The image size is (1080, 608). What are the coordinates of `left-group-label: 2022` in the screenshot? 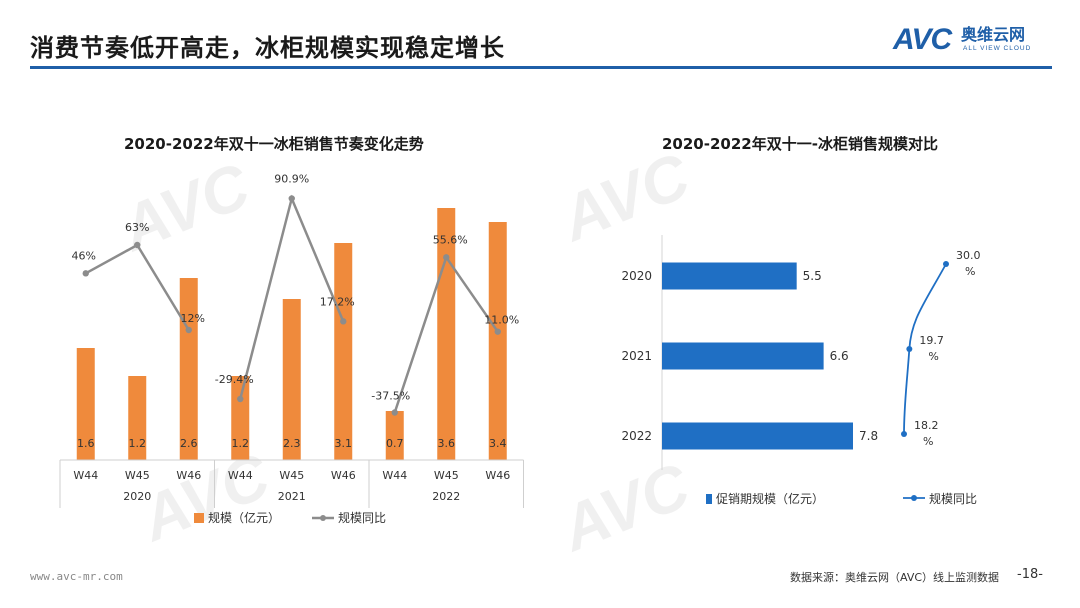 It's located at (446, 496).